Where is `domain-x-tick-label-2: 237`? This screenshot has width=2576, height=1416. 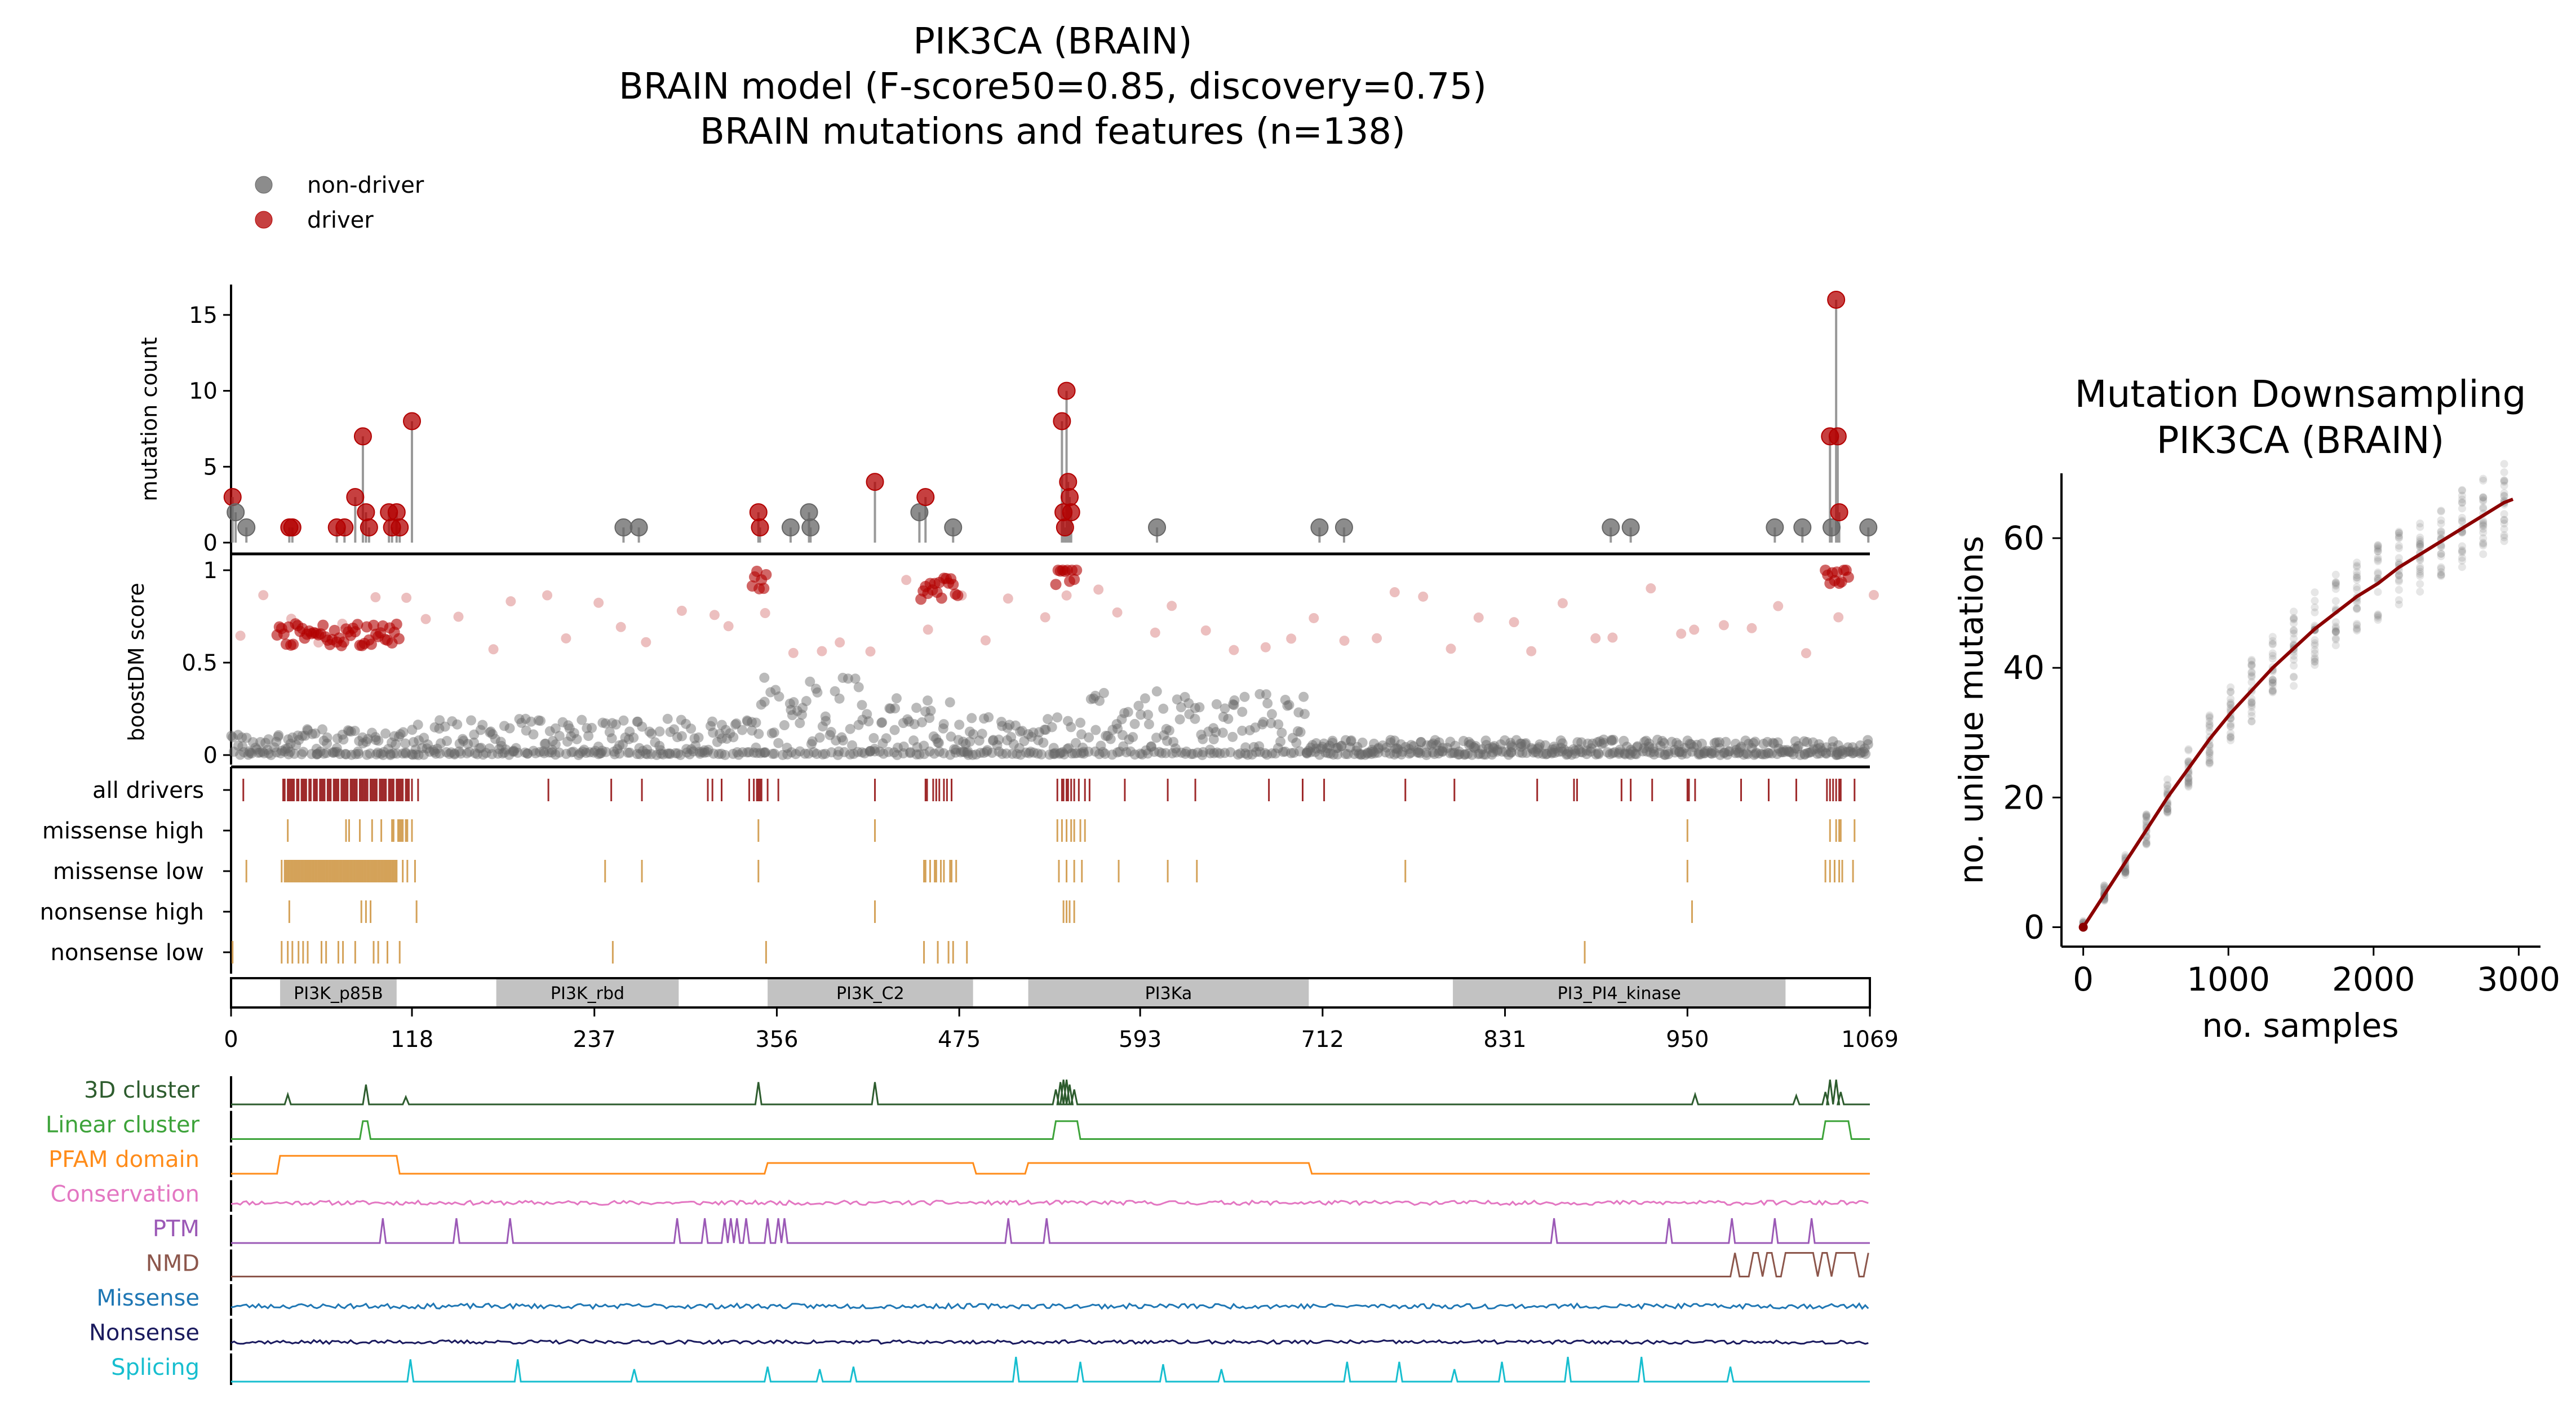
domain-x-tick-label-2: 237 is located at coordinates (594, 1040).